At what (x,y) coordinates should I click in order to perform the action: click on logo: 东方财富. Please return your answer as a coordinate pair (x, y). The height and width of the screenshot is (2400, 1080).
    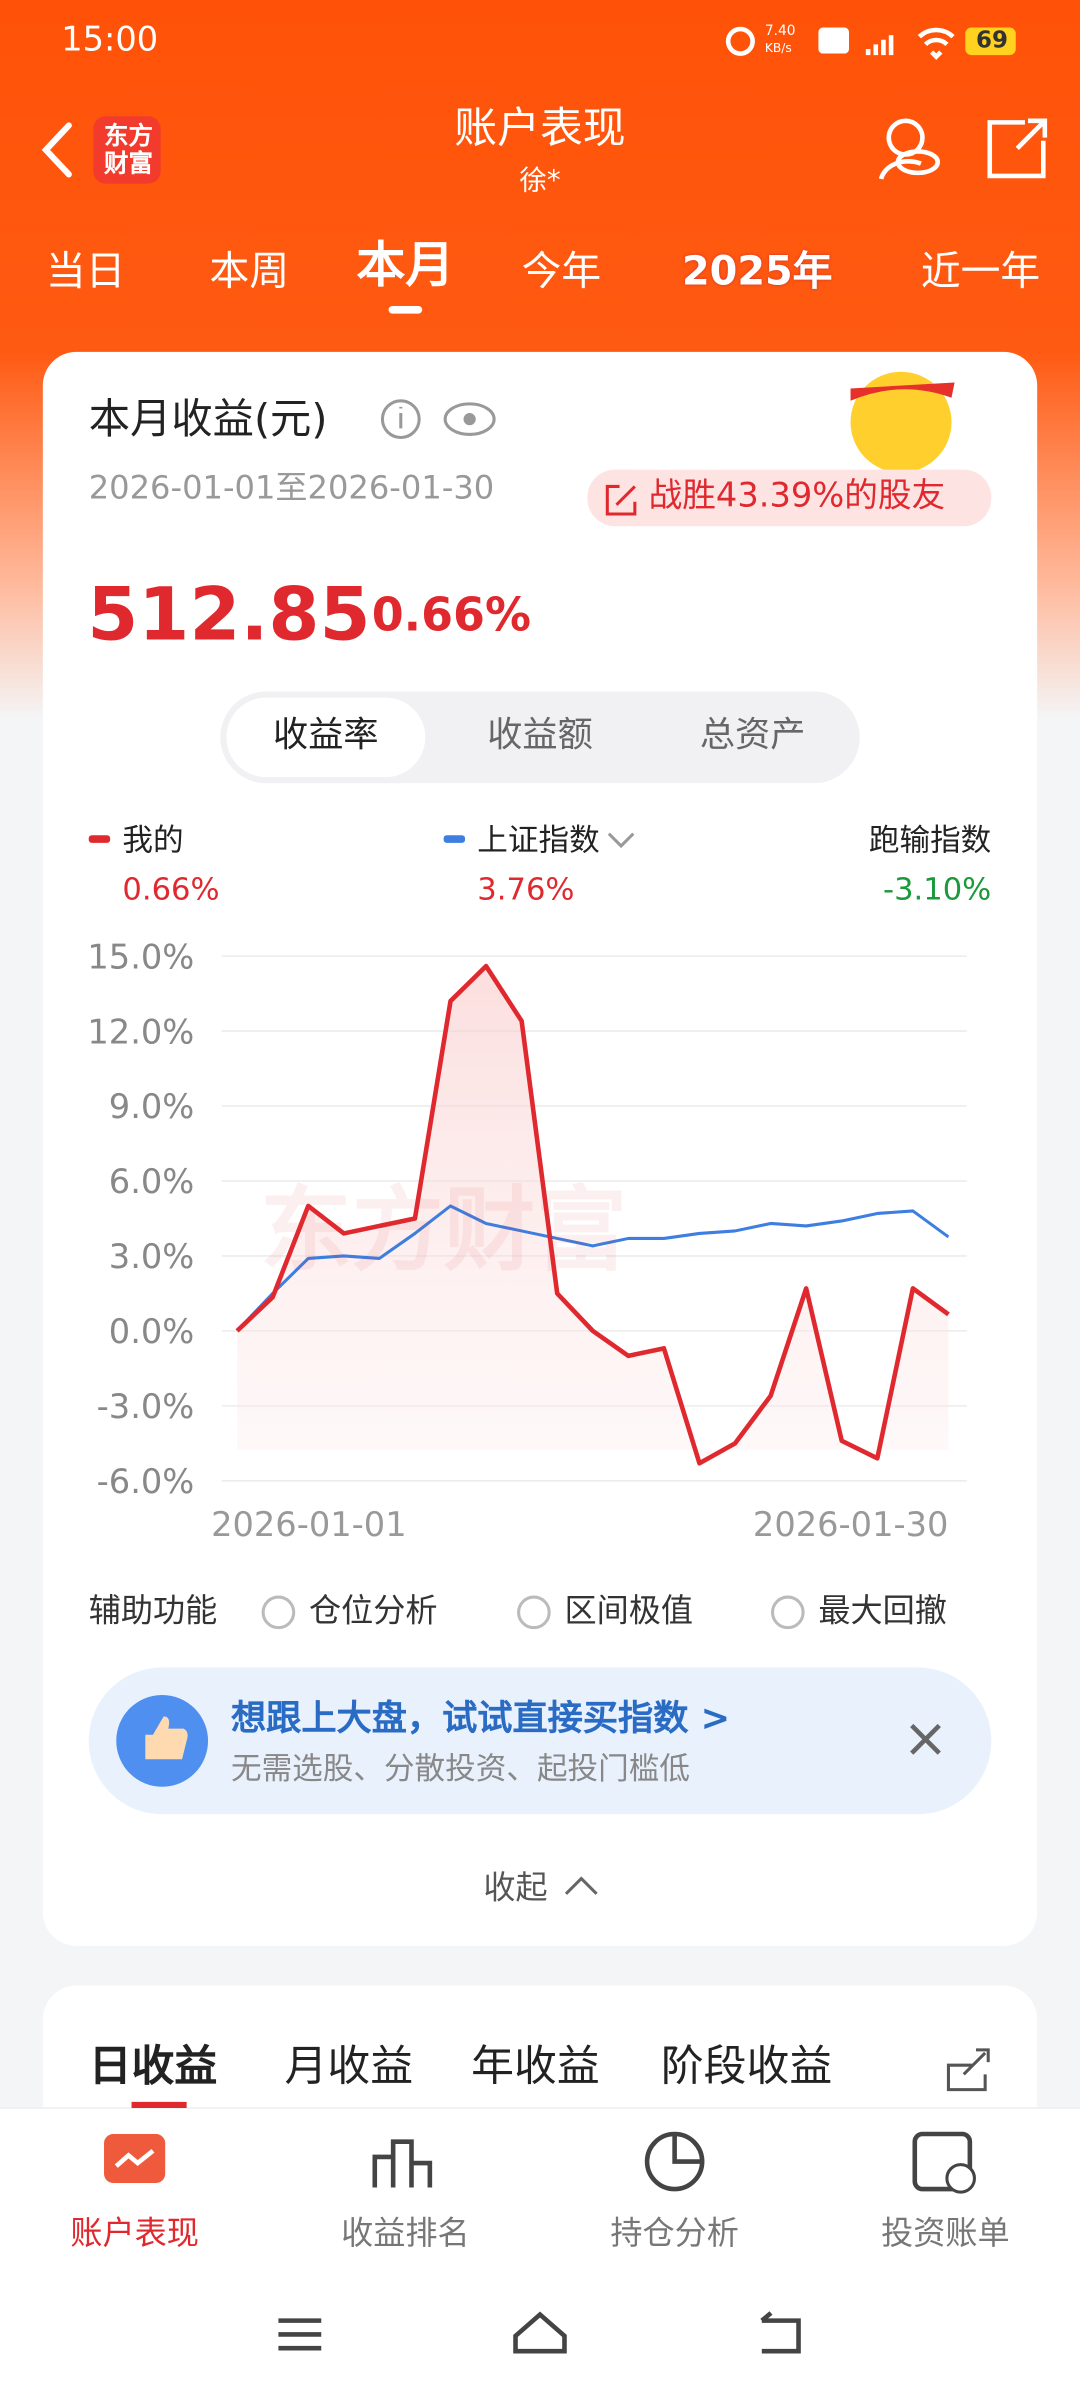
    Looking at the image, I should click on (128, 149).